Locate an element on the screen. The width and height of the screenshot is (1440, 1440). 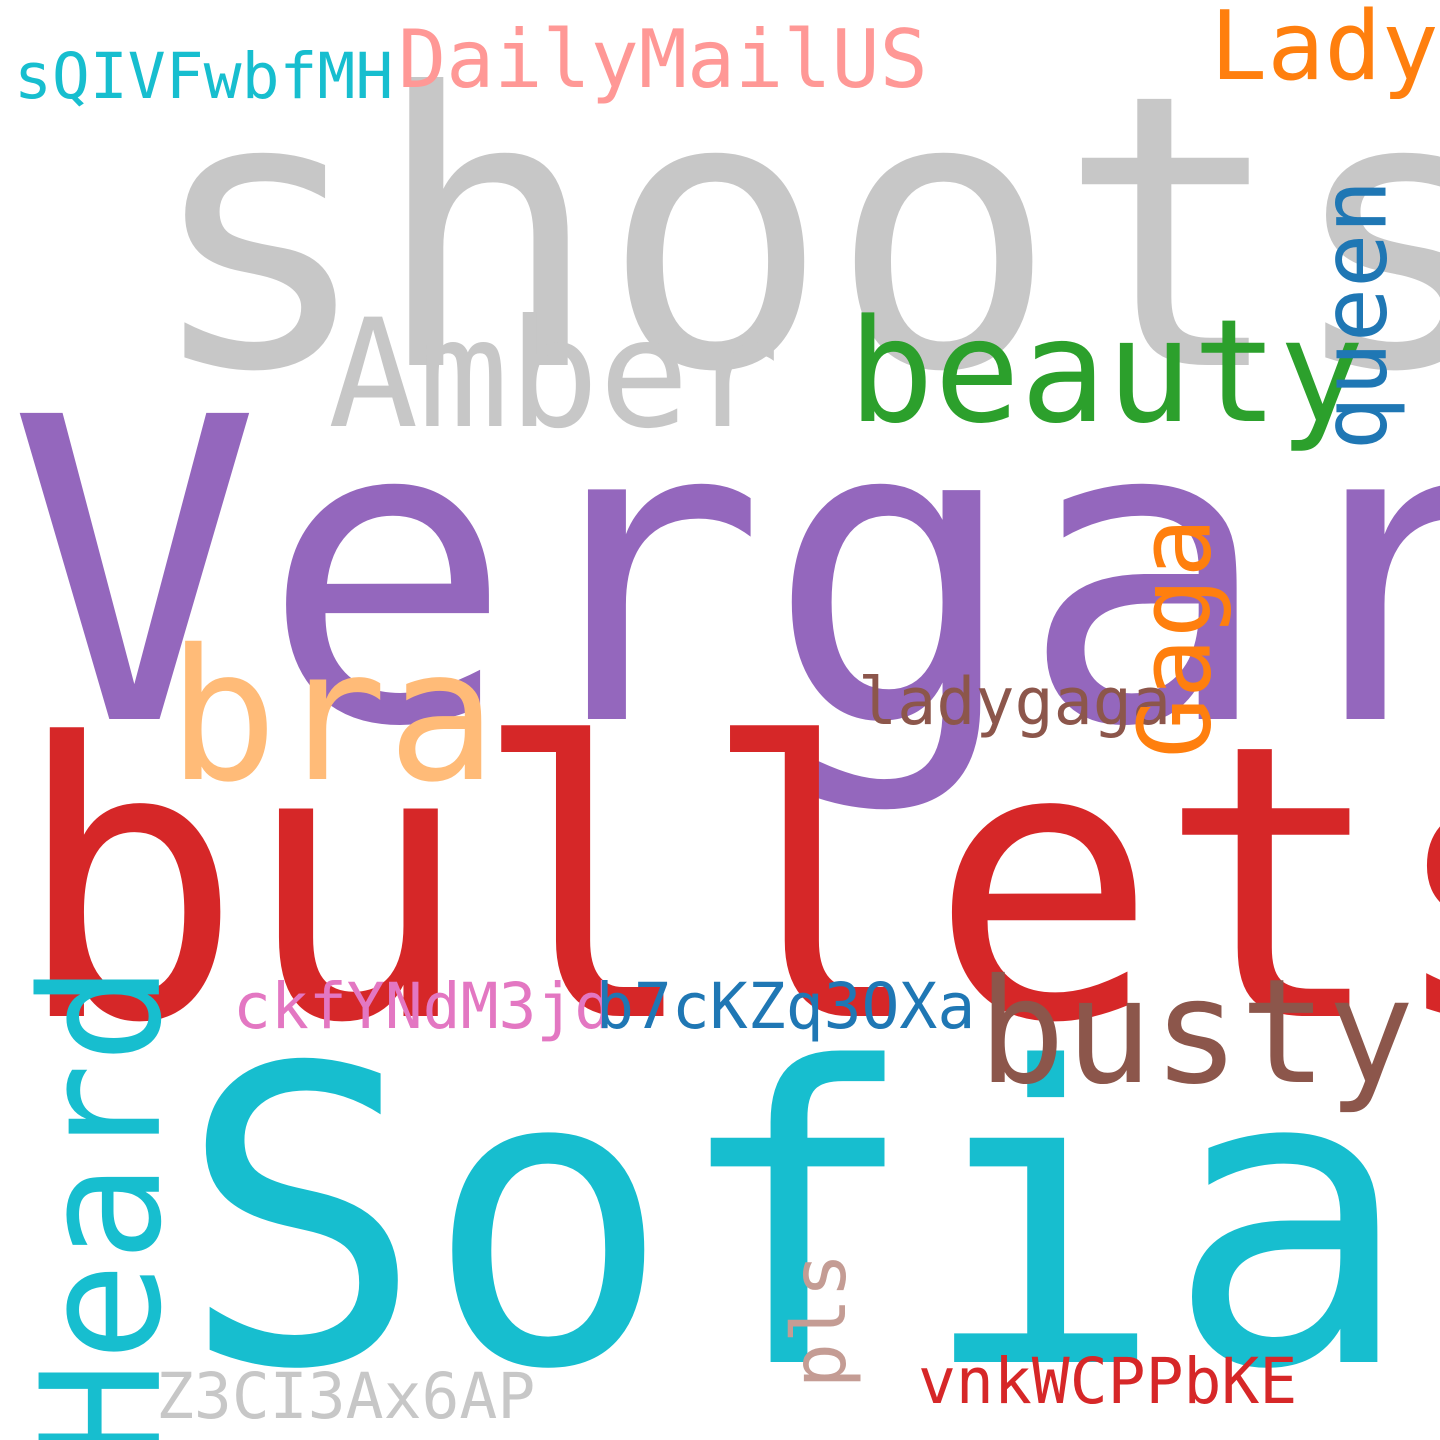
word-queen-wrapper: queen is located at coordinates (1354, 315).